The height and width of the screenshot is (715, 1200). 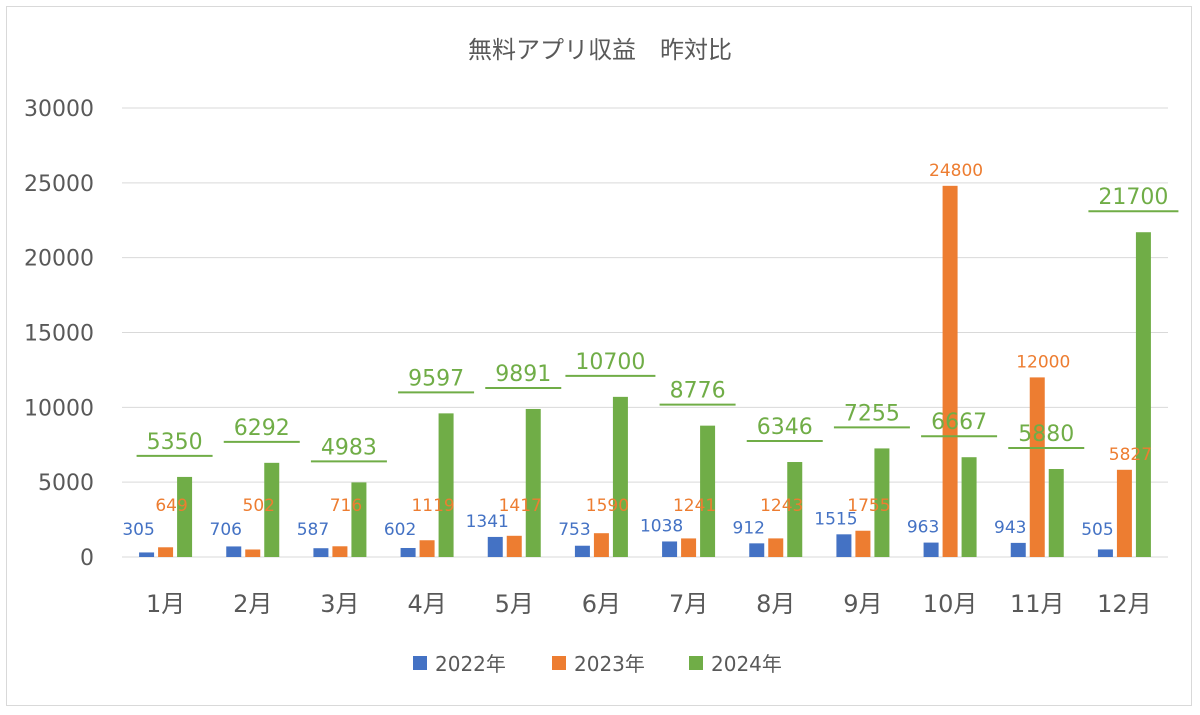 I want to click on x-tick-label: 12月, so click(x=1124, y=604).